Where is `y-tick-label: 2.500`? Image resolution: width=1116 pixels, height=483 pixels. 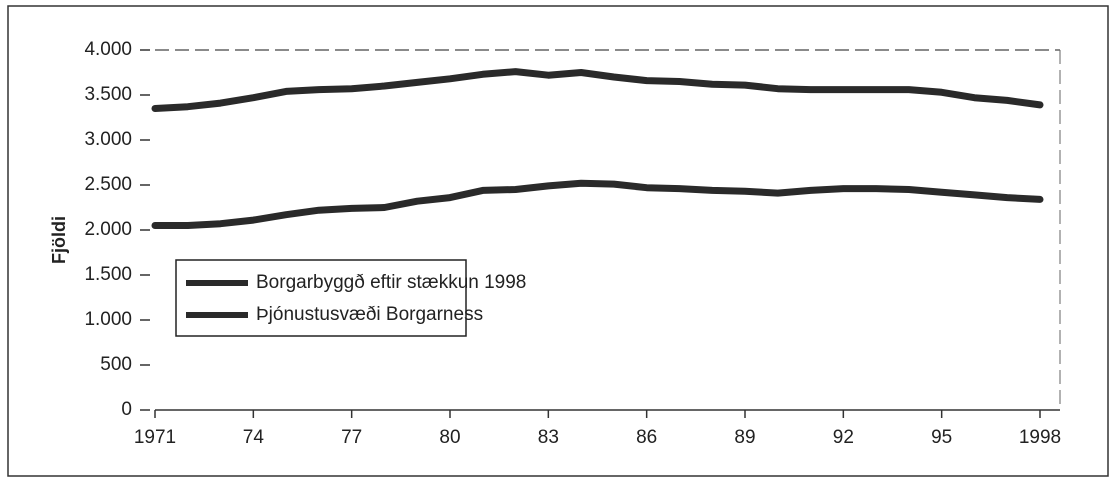
y-tick-label: 2.500 is located at coordinates (108, 184).